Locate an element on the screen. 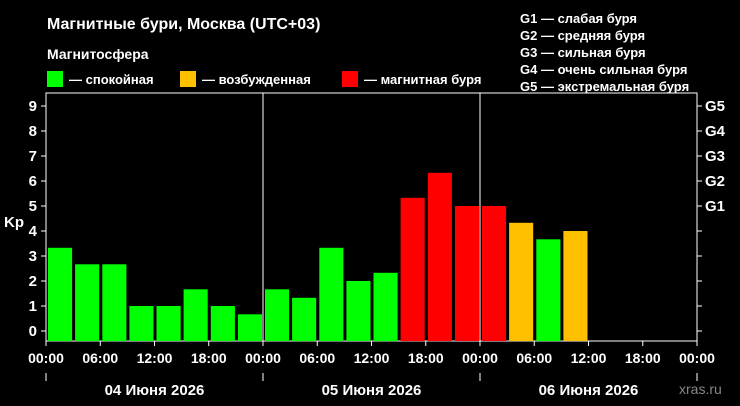 This screenshot has width=740, height=406. x-tick-label-10: 06:00 is located at coordinates (534, 358).